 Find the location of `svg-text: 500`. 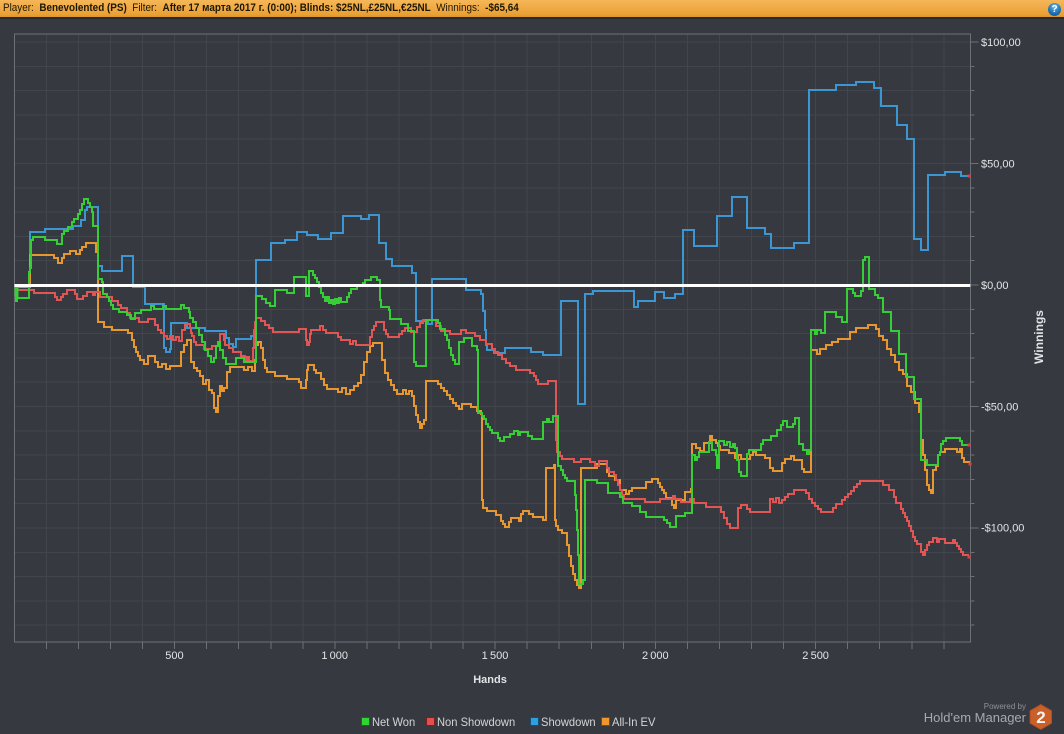

svg-text: 500 is located at coordinates (174, 656).